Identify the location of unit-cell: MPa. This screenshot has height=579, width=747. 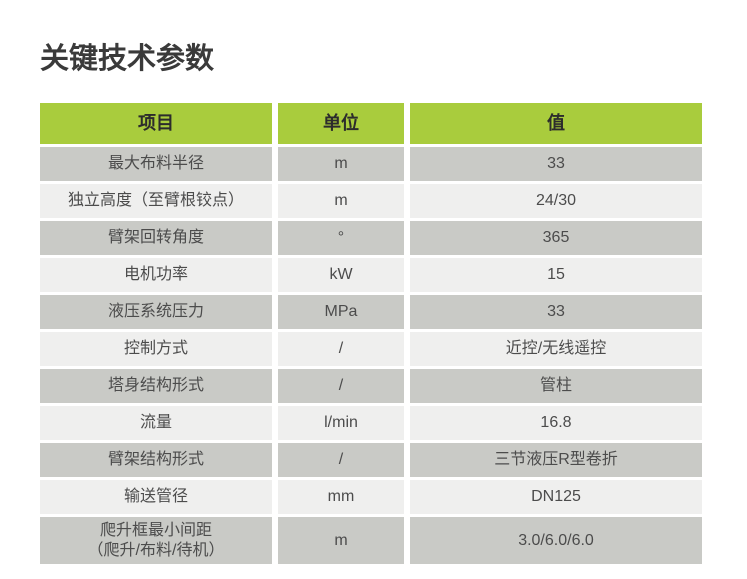
(341, 312).